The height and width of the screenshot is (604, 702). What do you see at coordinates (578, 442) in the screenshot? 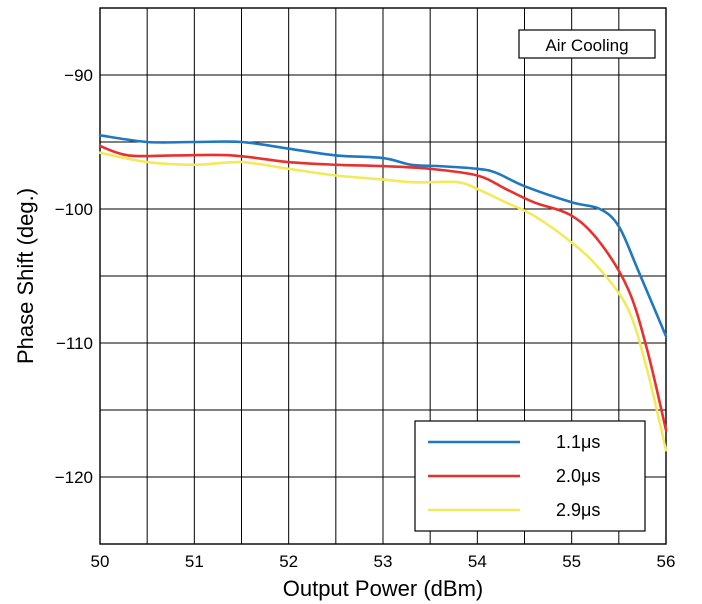
I see `legend-label: 1.1μs` at bounding box center [578, 442].